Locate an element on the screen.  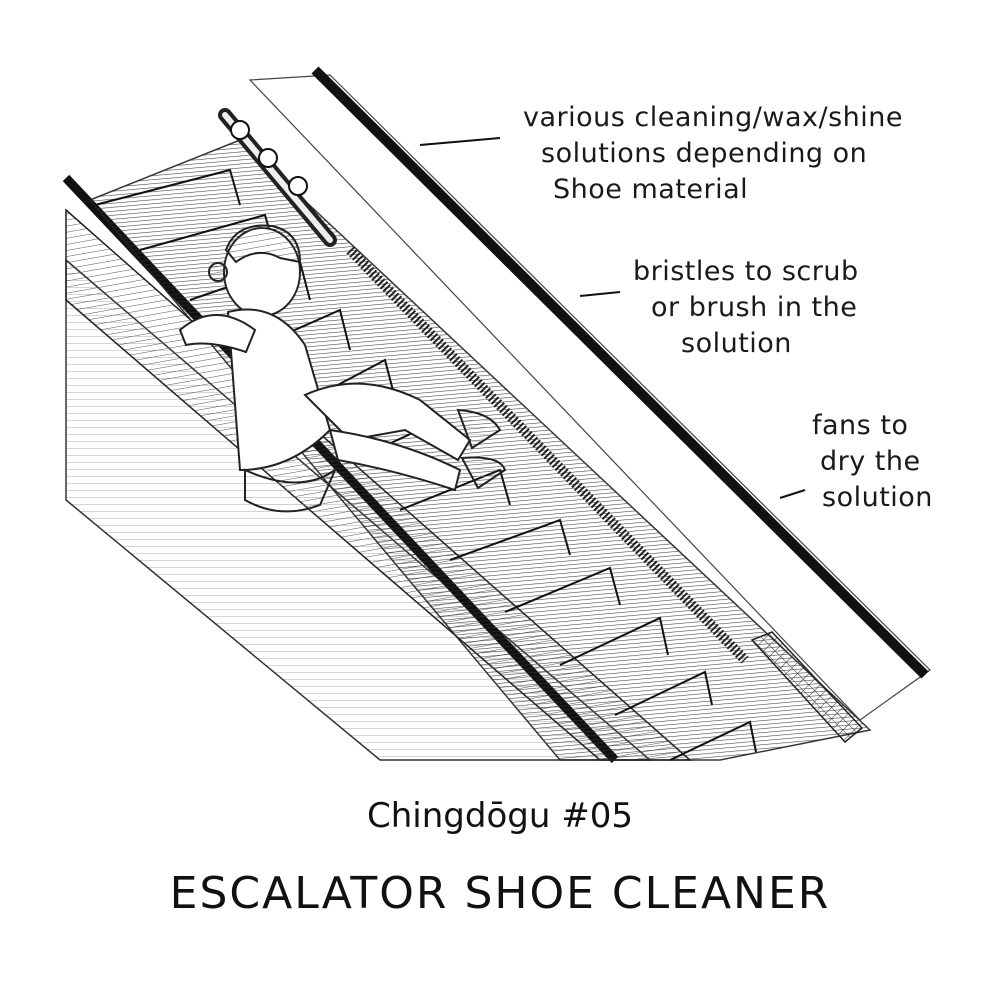
annotation-line: bristles to scrub is located at coordinates (746, 271).